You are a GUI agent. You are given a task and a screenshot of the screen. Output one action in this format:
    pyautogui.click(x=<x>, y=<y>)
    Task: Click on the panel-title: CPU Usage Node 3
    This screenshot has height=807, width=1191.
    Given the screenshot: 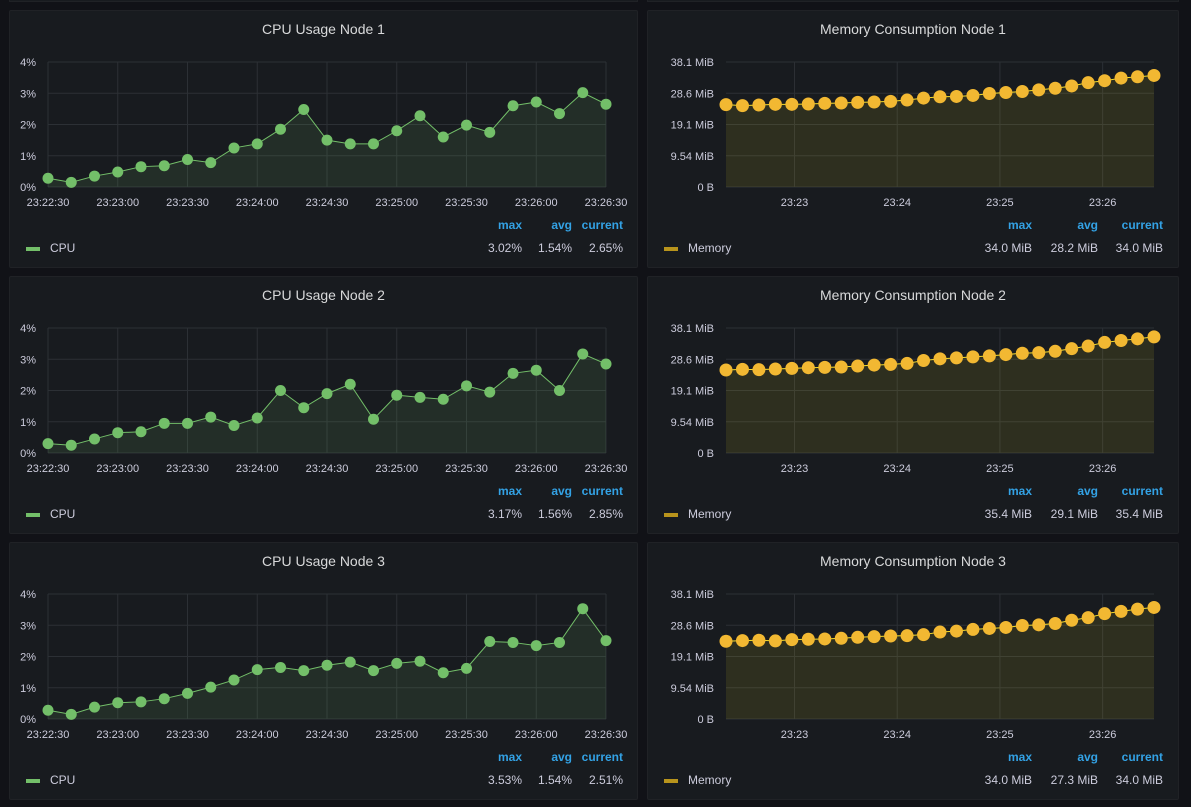 What is the action you would take?
    pyautogui.click(x=323, y=561)
    